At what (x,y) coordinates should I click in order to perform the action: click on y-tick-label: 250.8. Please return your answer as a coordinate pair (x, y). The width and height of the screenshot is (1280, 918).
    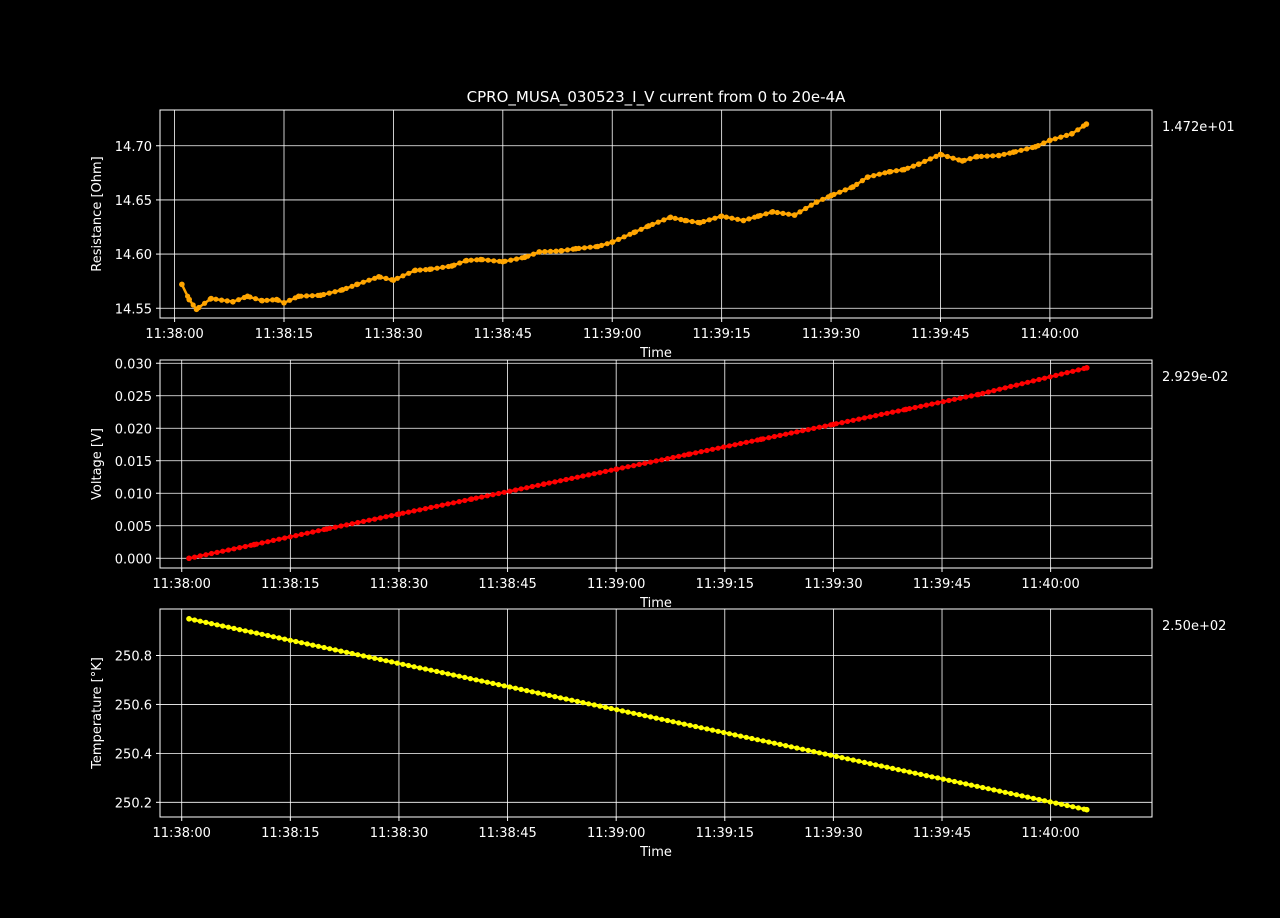
    Looking at the image, I should click on (133, 656).